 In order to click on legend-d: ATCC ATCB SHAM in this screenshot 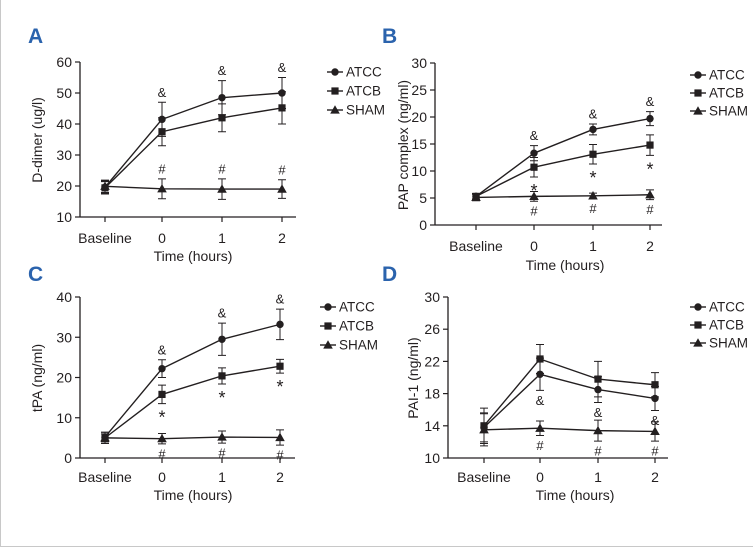, I will do `click(719, 325)`.